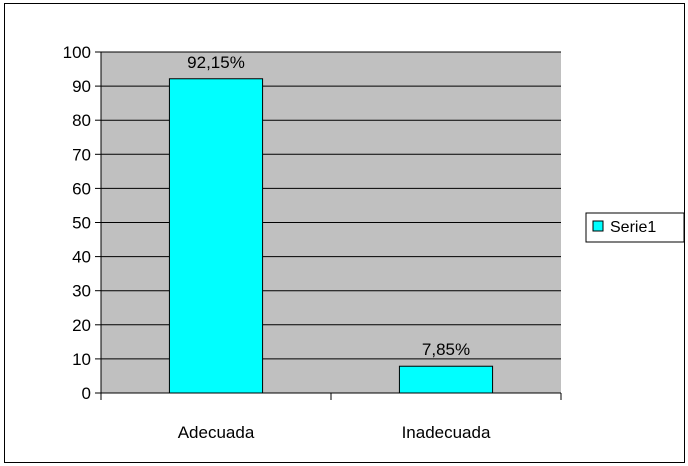 The width and height of the screenshot is (688, 466). I want to click on legend-swatch, so click(598, 226).